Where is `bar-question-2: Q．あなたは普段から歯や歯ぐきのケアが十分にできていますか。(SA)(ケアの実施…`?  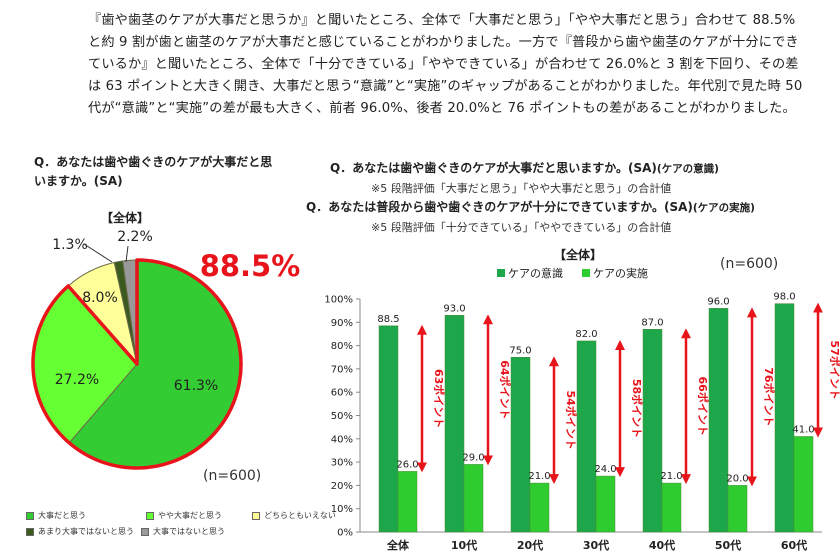
bar-question-2: Q．あなたは普段から歯や歯ぐきのケアが十分にできていますか。(SA)(ケアの実施… is located at coordinates (530, 206).